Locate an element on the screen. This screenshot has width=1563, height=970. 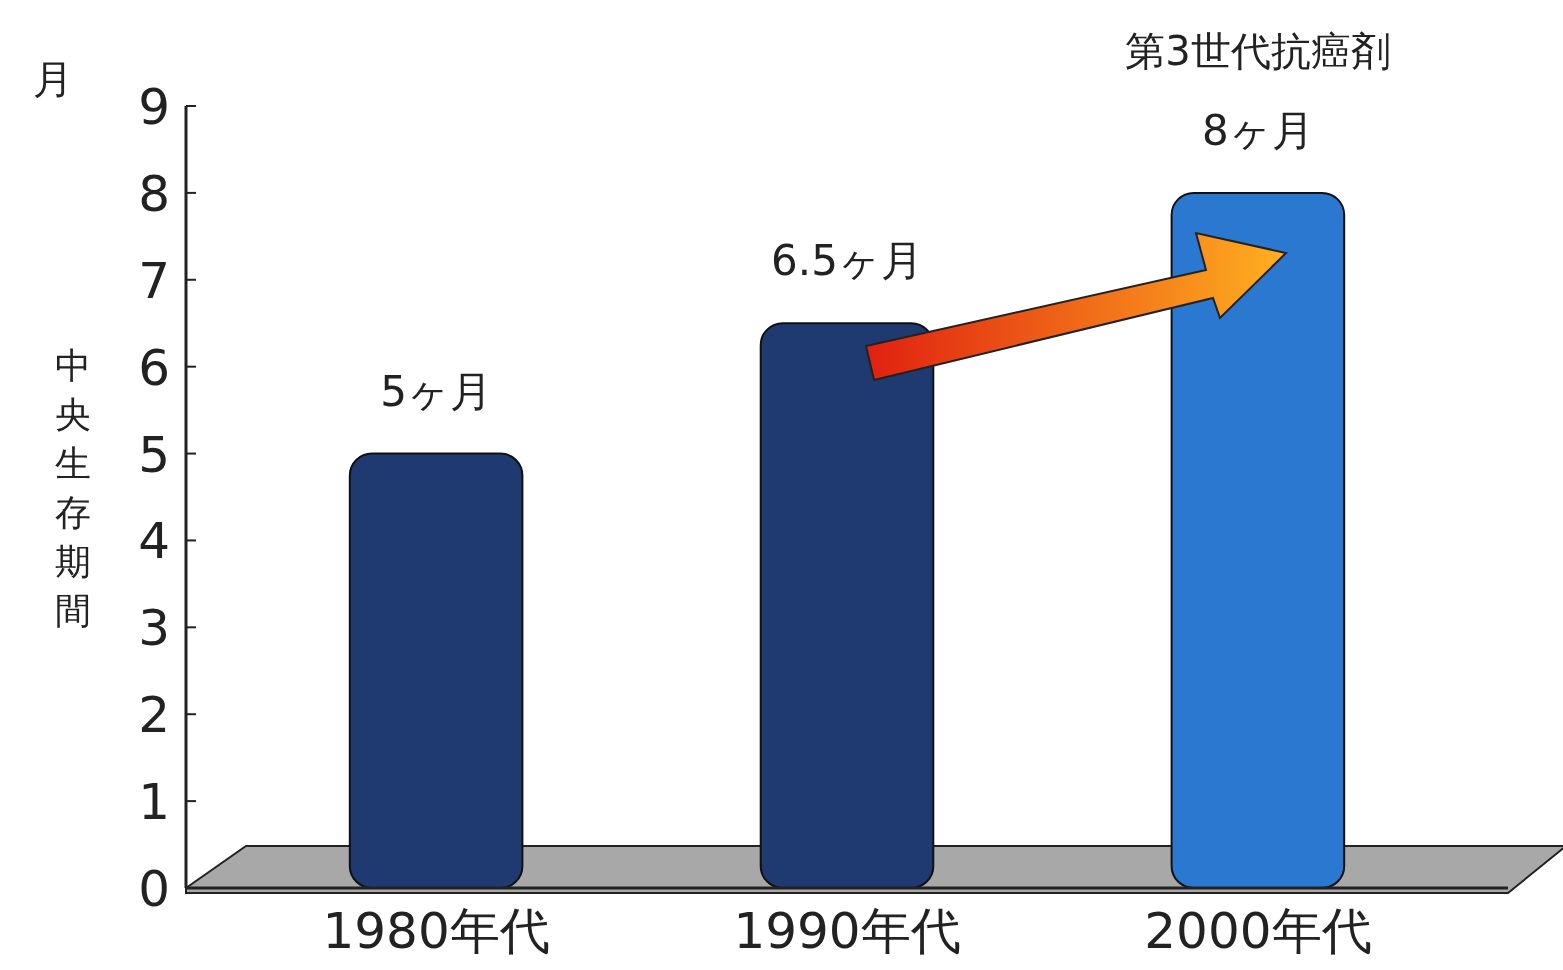
y-tick-label: 9 is located at coordinates (154, 107).